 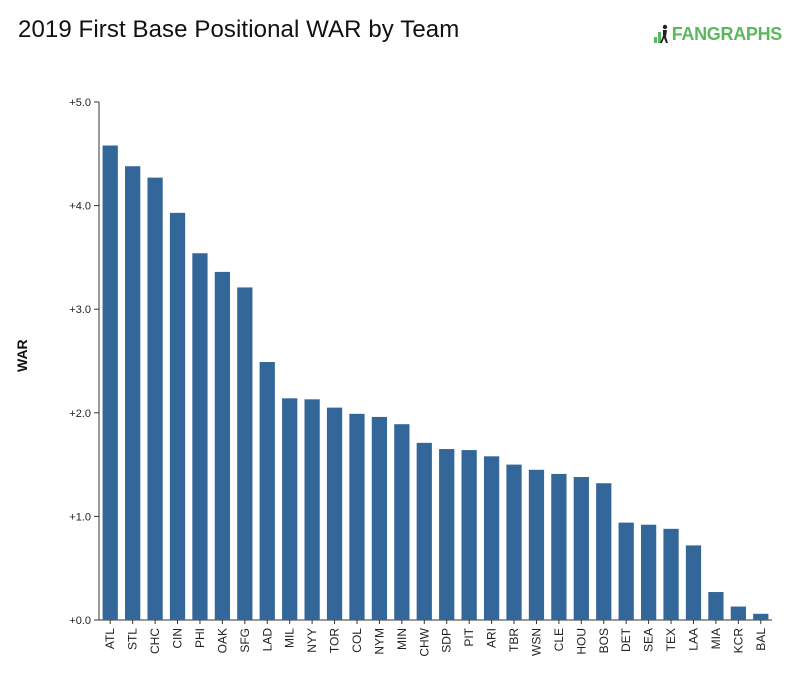 What do you see at coordinates (80, 310) in the screenshot?
I see `y-tick-label: +3.0` at bounding box center [80, 310].